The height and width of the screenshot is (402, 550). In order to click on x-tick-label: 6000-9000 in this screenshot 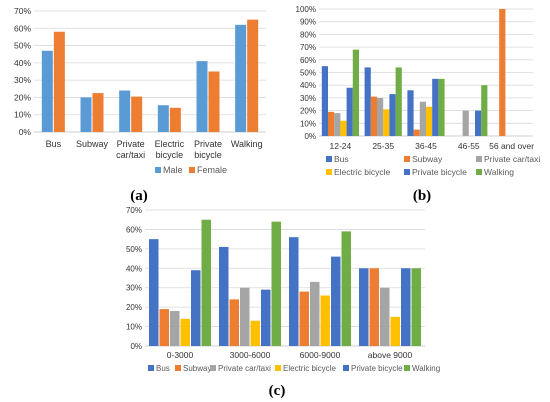, I will do `click(320, 355)`.